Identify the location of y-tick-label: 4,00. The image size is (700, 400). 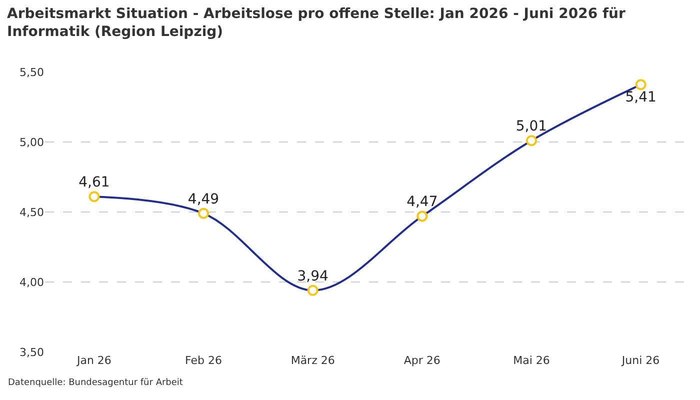
(32, 282).